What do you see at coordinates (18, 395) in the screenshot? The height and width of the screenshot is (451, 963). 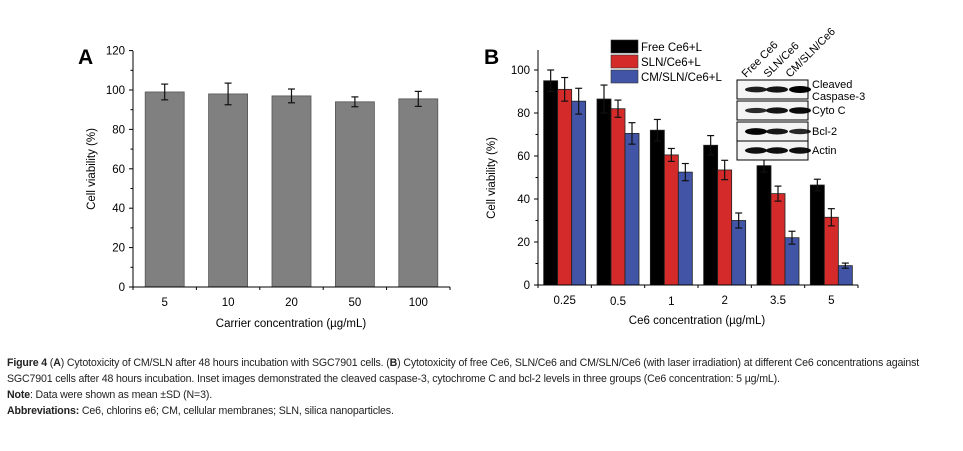 I see `caption-note-label: Note` at bounding box center [18, 395].